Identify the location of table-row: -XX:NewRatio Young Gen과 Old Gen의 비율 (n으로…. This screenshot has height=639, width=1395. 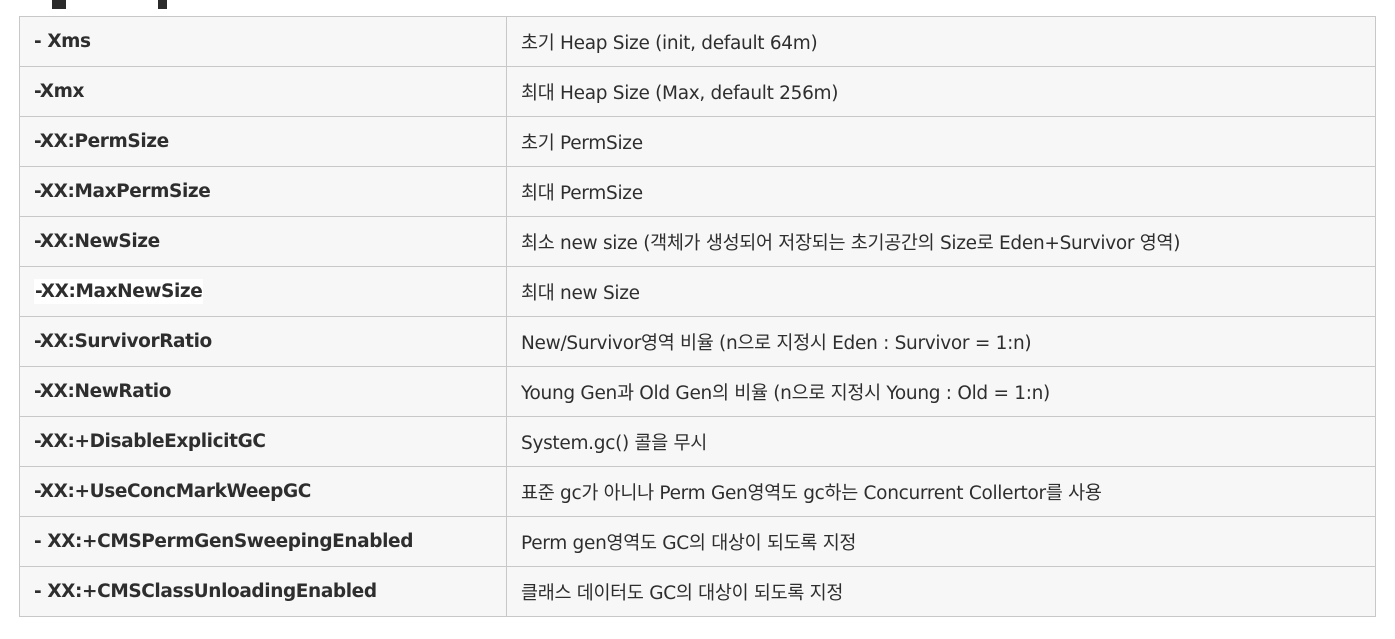
(697, 391).